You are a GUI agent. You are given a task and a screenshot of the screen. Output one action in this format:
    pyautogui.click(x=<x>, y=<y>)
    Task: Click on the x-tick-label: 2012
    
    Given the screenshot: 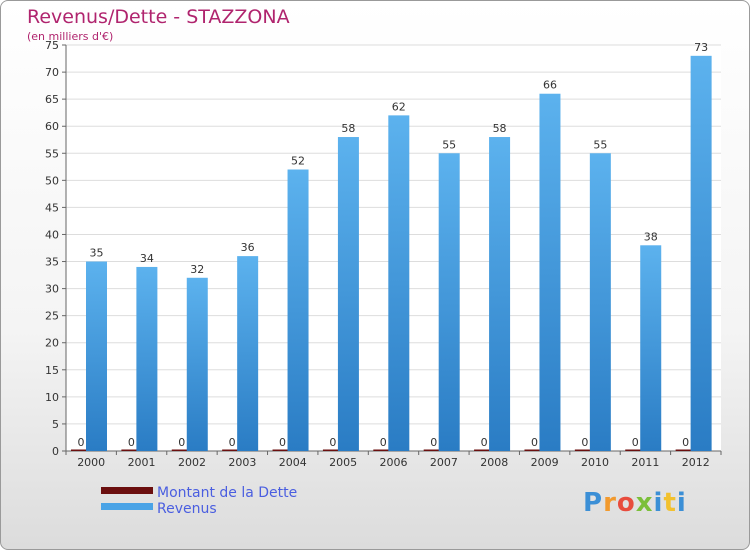 What is the action you would take?
    pyautogui.click(x=696, y=462)
    